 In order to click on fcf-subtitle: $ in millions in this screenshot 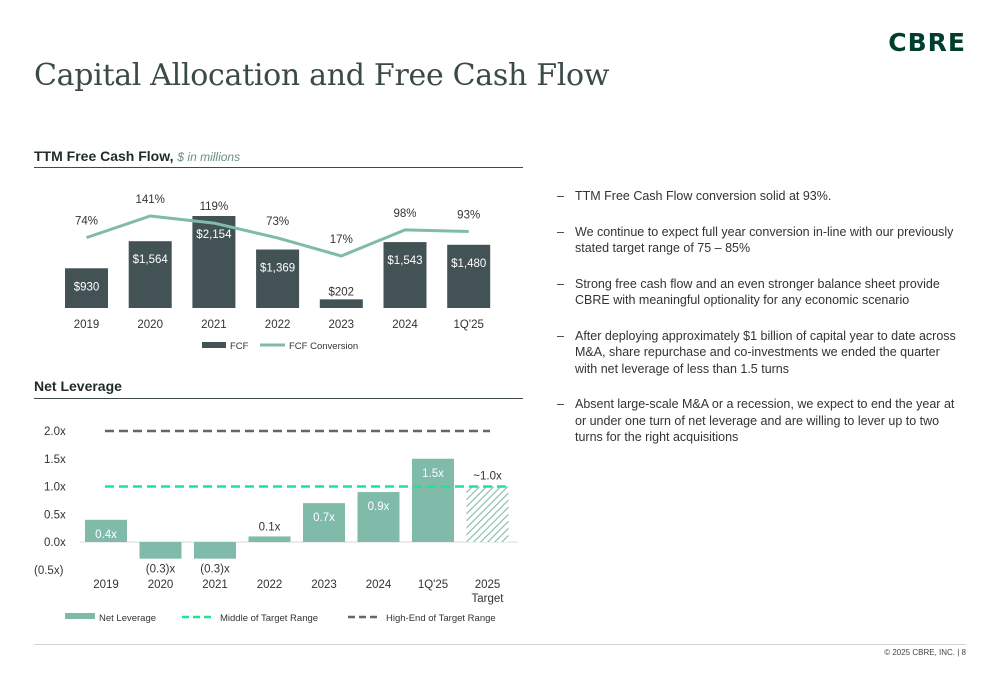, I will do `click(209, 157)`.